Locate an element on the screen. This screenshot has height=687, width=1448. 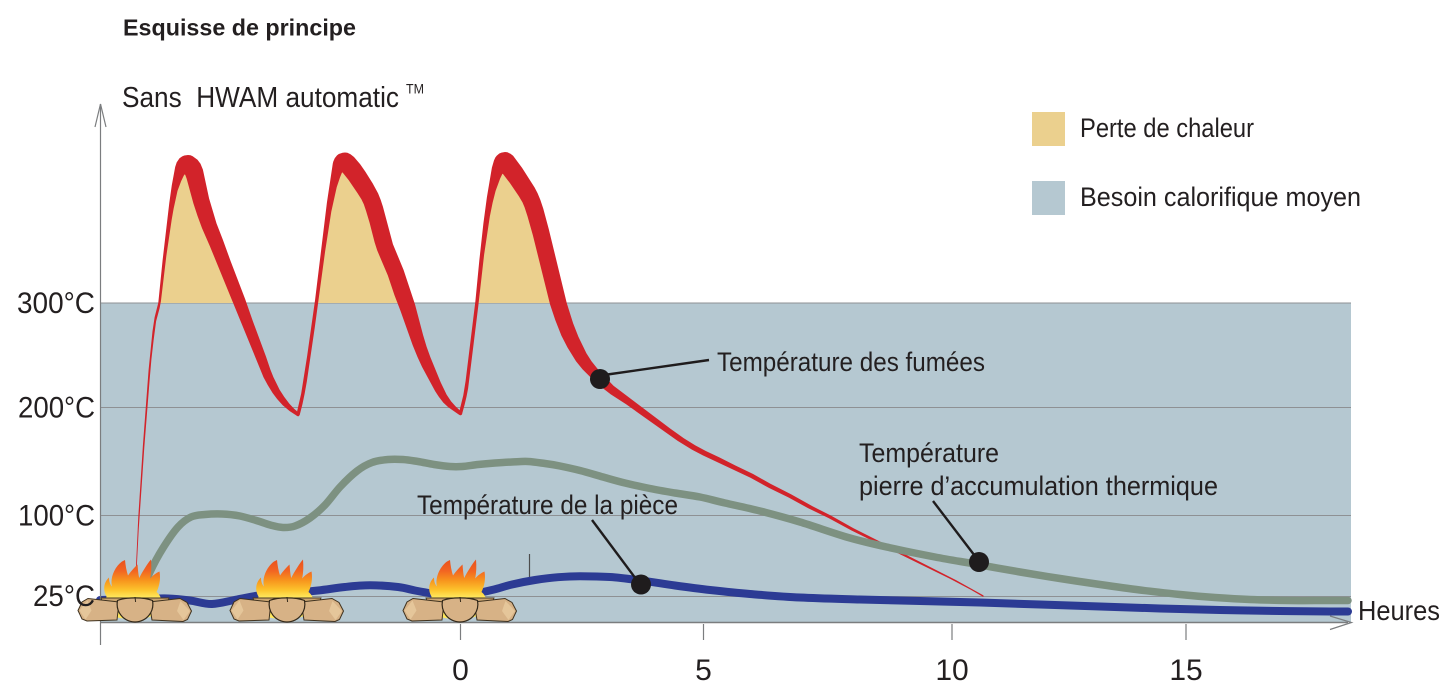
svg-text: Heures is located at coordinates (1399, 610).